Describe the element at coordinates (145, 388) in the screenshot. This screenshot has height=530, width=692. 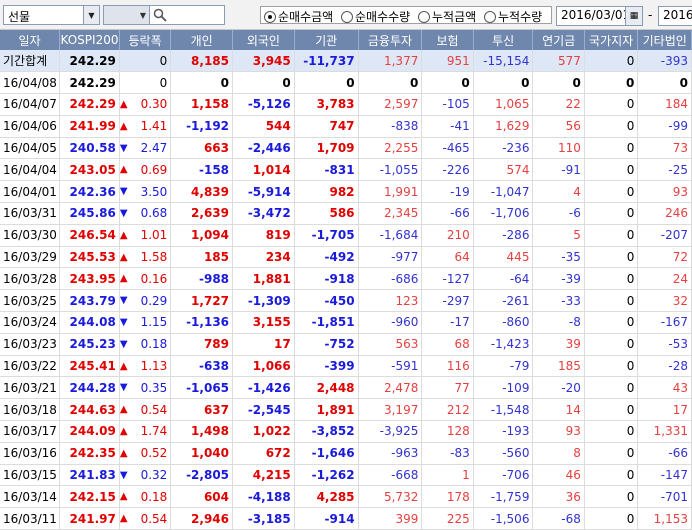
I see `change-cell: ▼ 0.35` at that location.